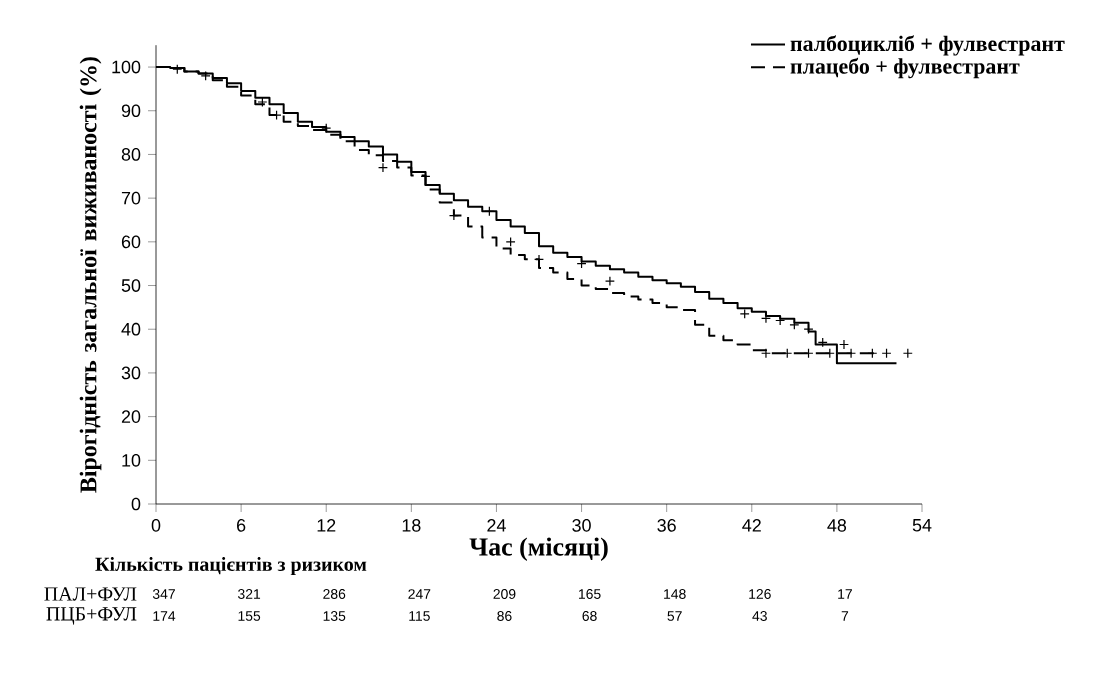 The image size is (1106, 678). I want to click on y-axis-title: Вірогідність загальної виживаності (%), so click(90, 275).